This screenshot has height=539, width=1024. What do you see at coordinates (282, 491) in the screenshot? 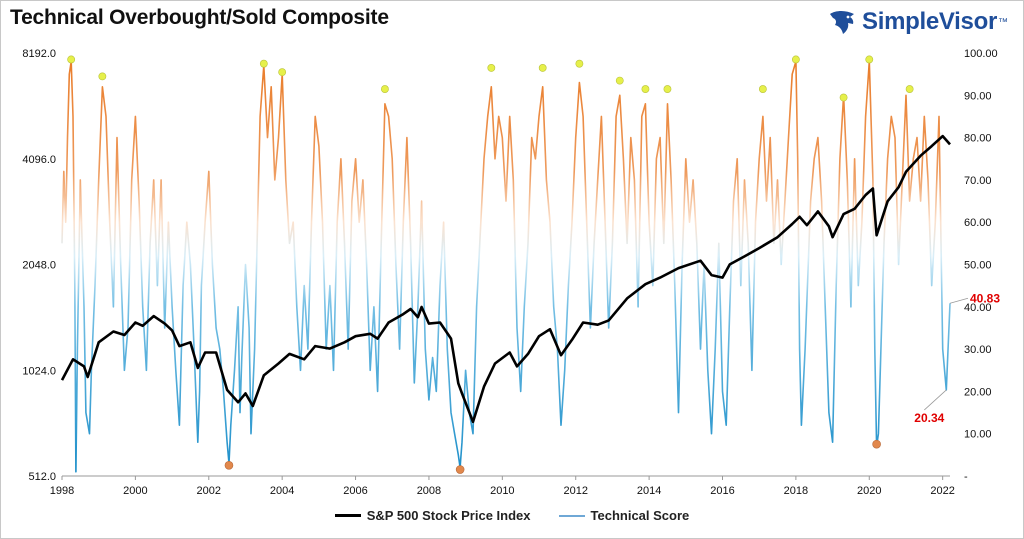
I see `x-tick-label: 2004` at bounding box center [282, 491].